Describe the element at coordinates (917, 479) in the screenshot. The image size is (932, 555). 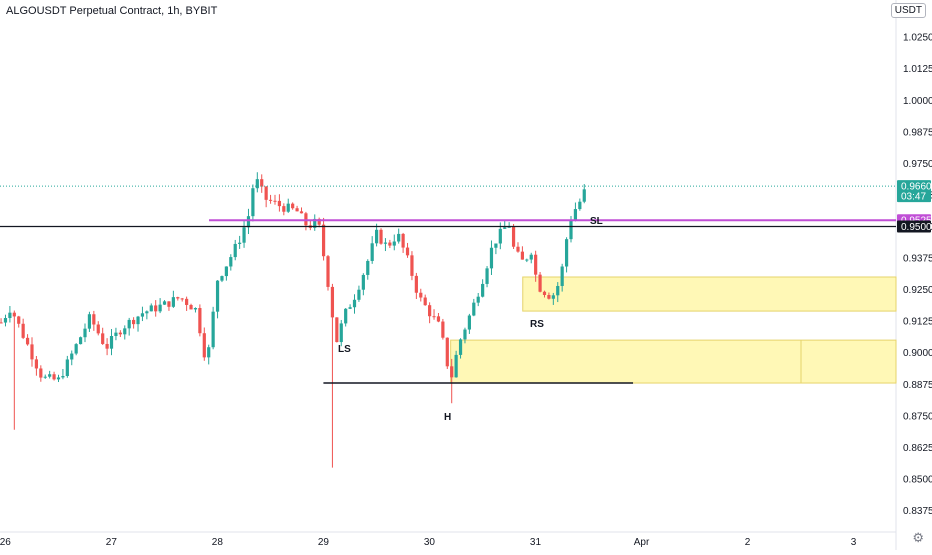
I see `y-tick-label: 0.8500` at that location.